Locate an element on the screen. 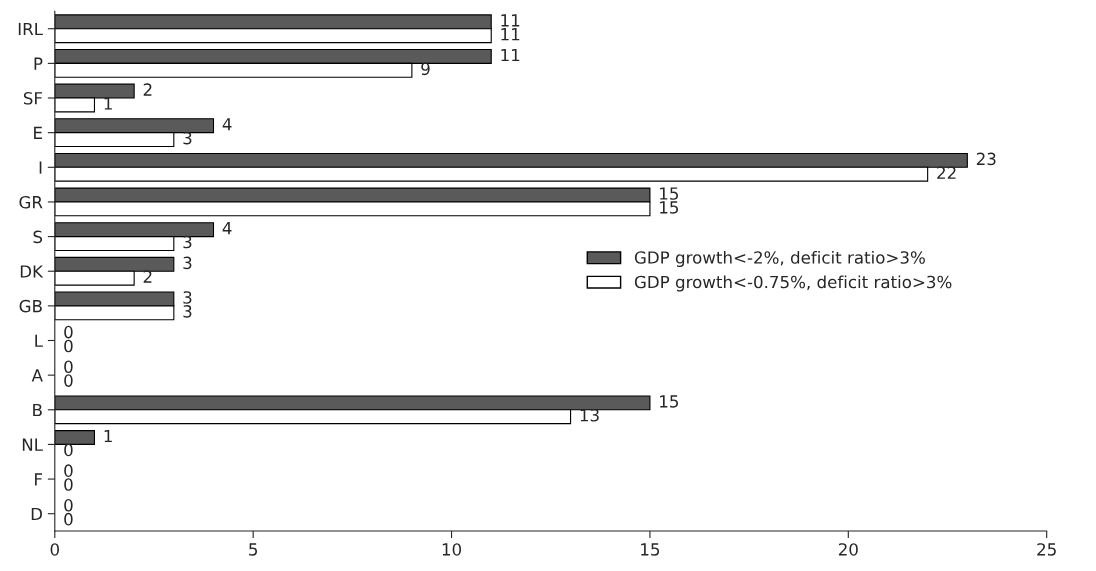  y-tick-label: GR is located at coordinates (31, 202).